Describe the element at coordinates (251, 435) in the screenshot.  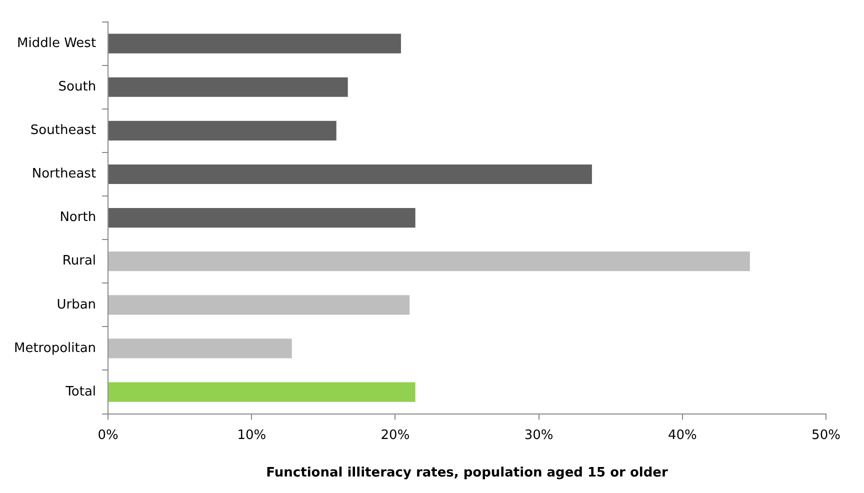
I see `x-tick-label: 10%` at that location.